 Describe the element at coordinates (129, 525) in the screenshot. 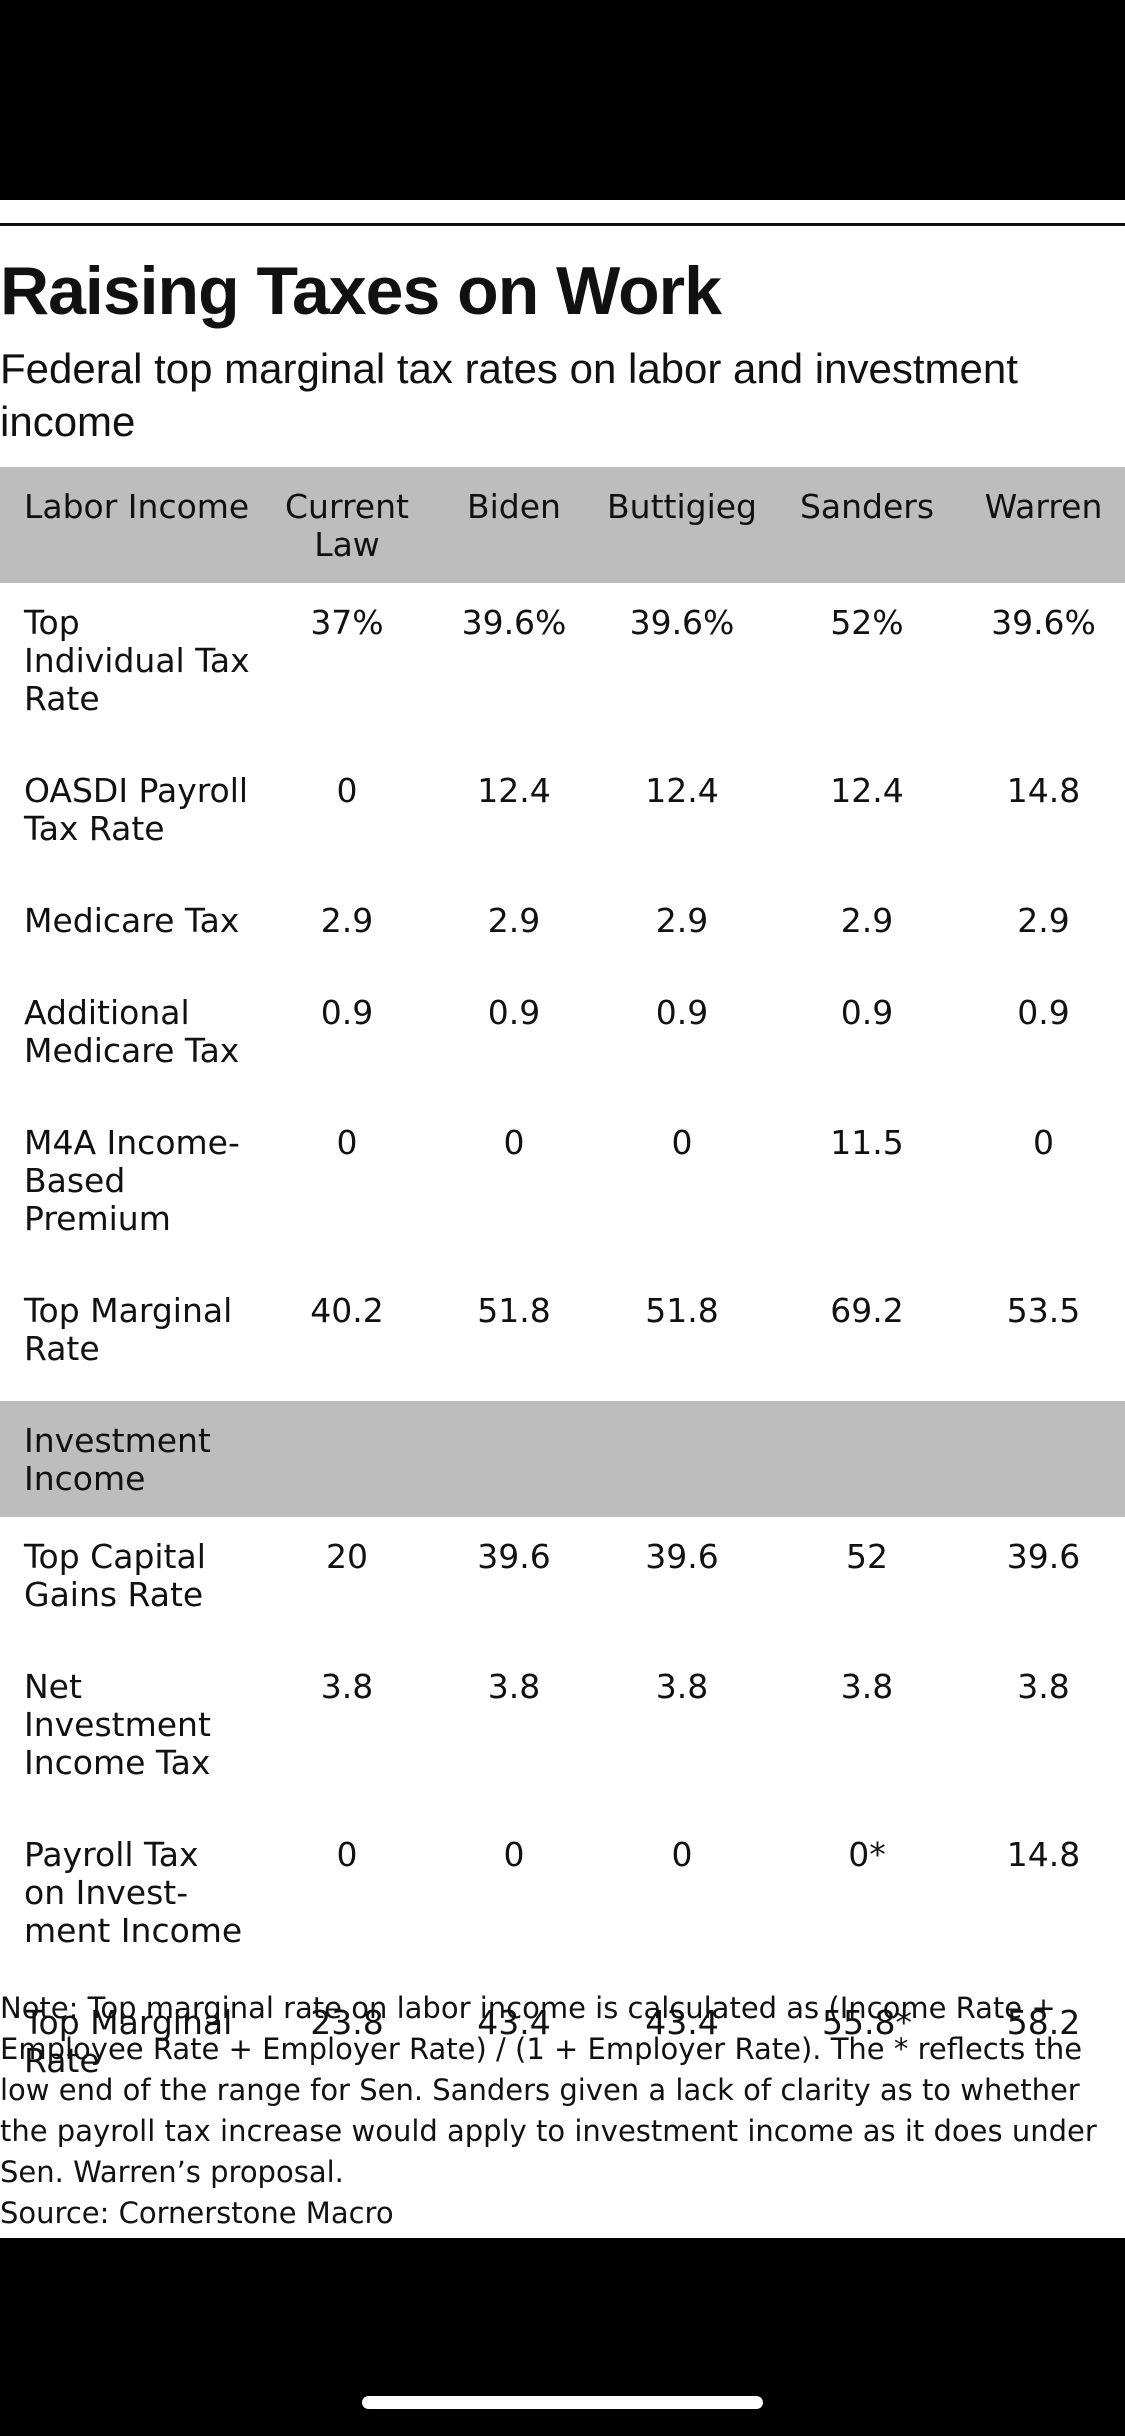

I see `section-label: Labor Income` at that location.